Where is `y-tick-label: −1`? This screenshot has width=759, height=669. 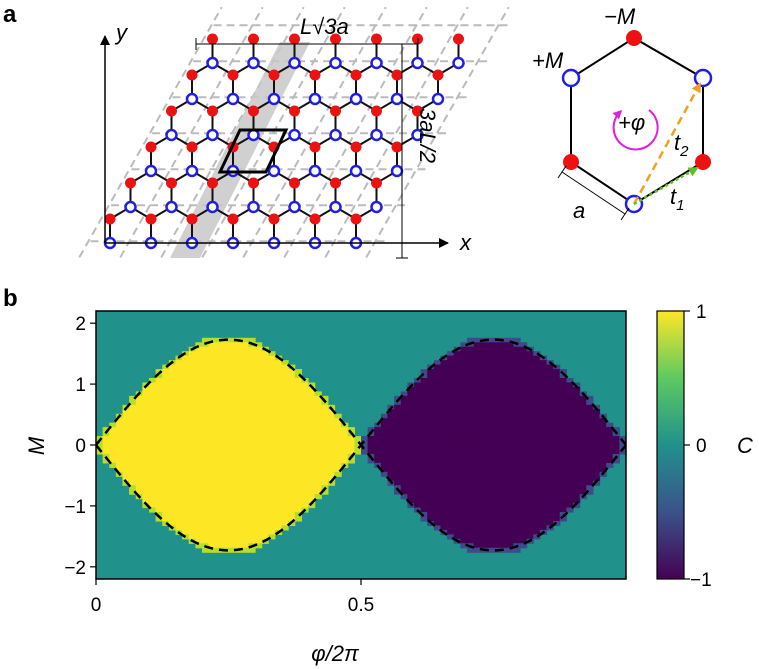 y-tick-label: −1 is located at coordinates (75, 507).